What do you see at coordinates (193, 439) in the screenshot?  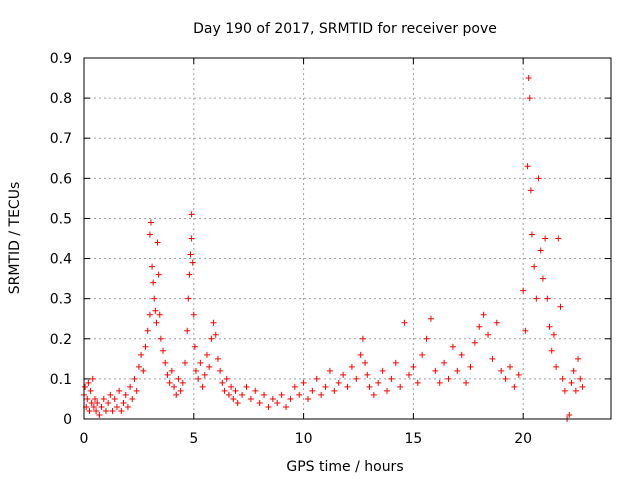 I see `x-tick-label: 5` at bounding box center [193, 439].